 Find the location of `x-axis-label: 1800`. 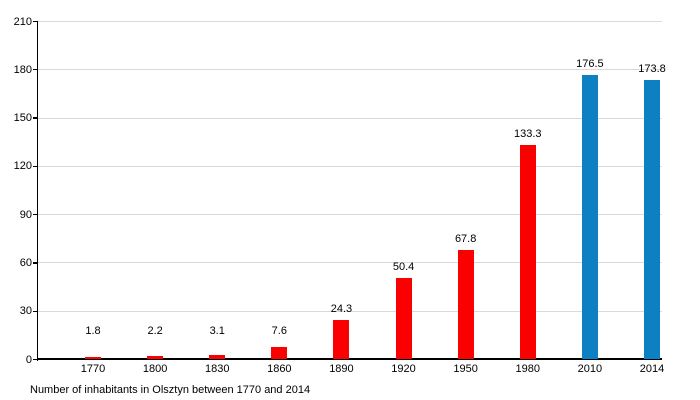

x-axis-label: 1800 is located at coordinates (155, 369).